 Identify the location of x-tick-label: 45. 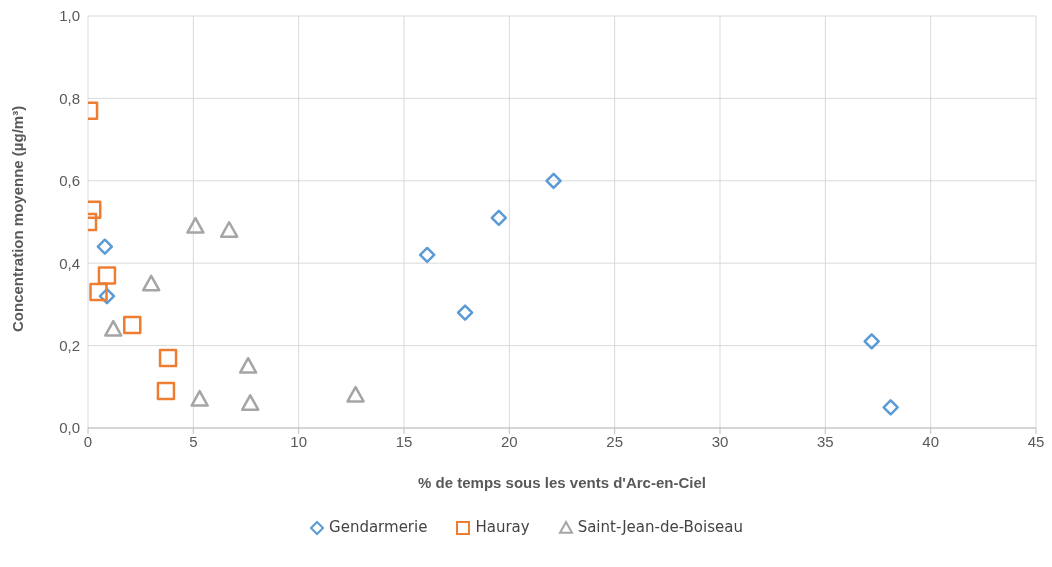
(1036, 441).